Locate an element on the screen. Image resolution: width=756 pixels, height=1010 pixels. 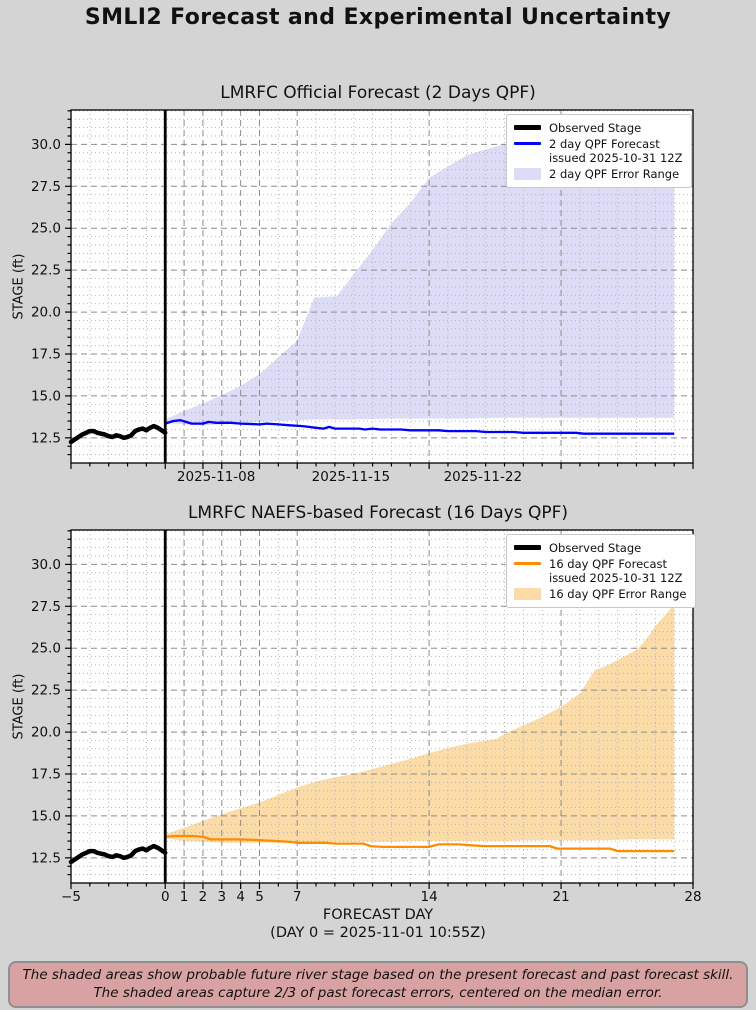
svg-text: 2025-11-22 is located at coordinates (483, 477).